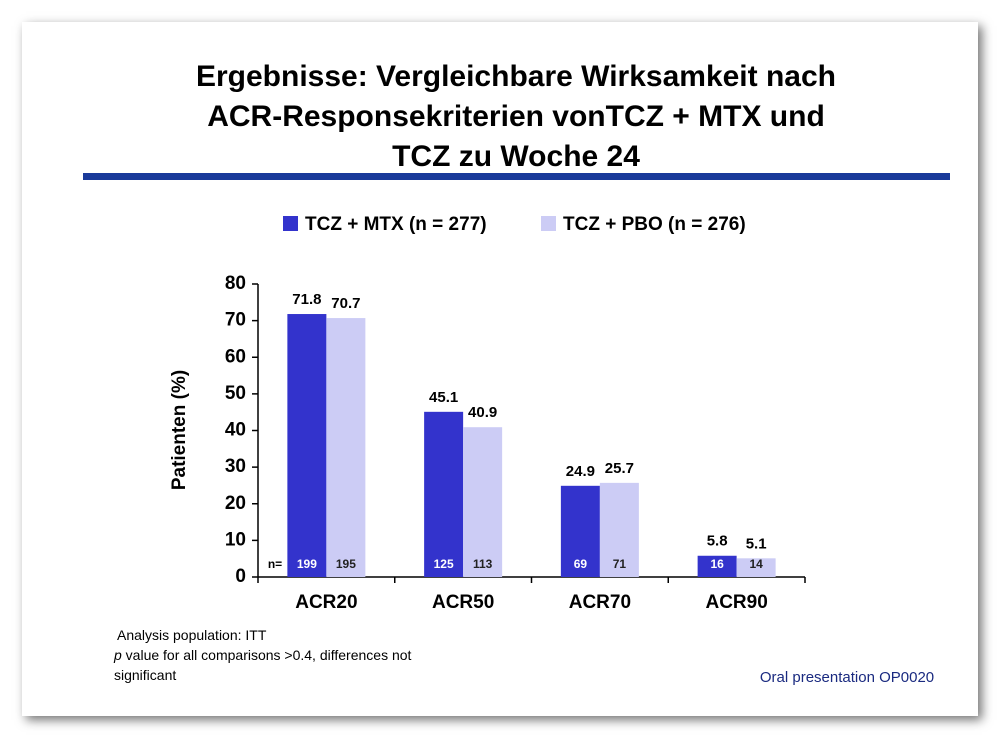  I want to click on chart-title: TCZ zu Woche 24, so click(516, 156).